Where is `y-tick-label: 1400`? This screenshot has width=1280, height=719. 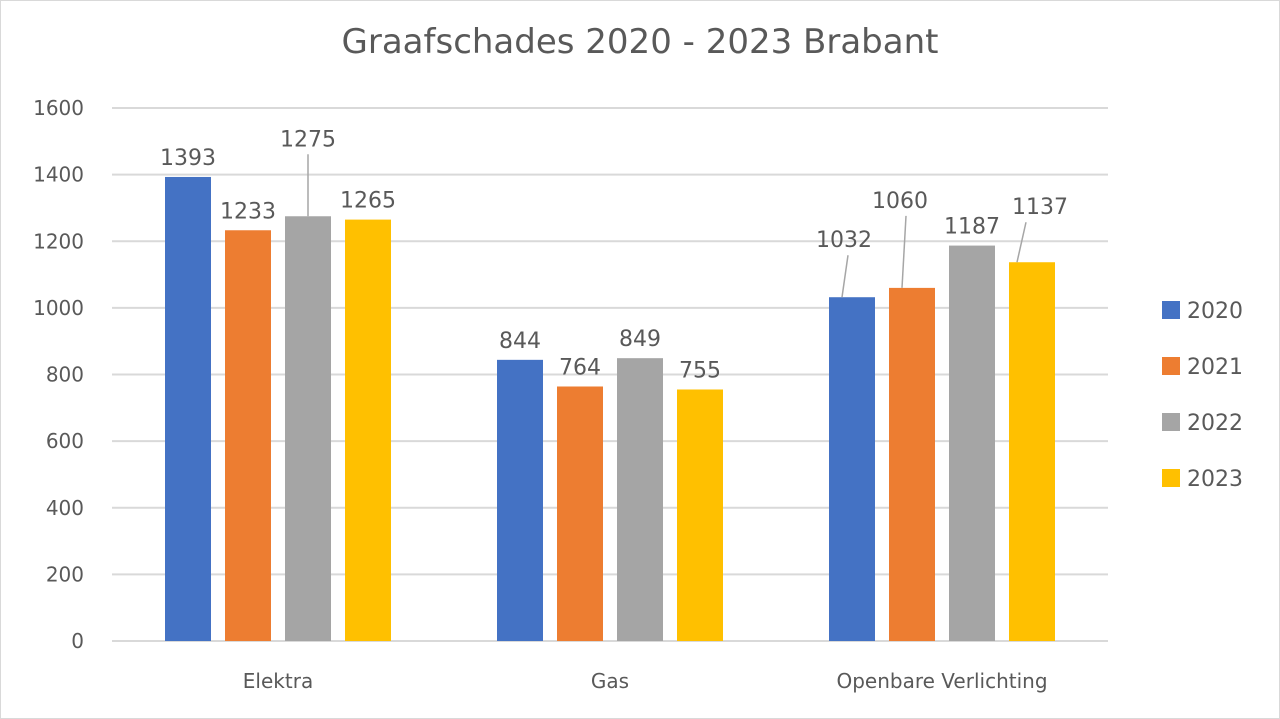 y-tick-label: 1400 is located at coordinates (58, 175).